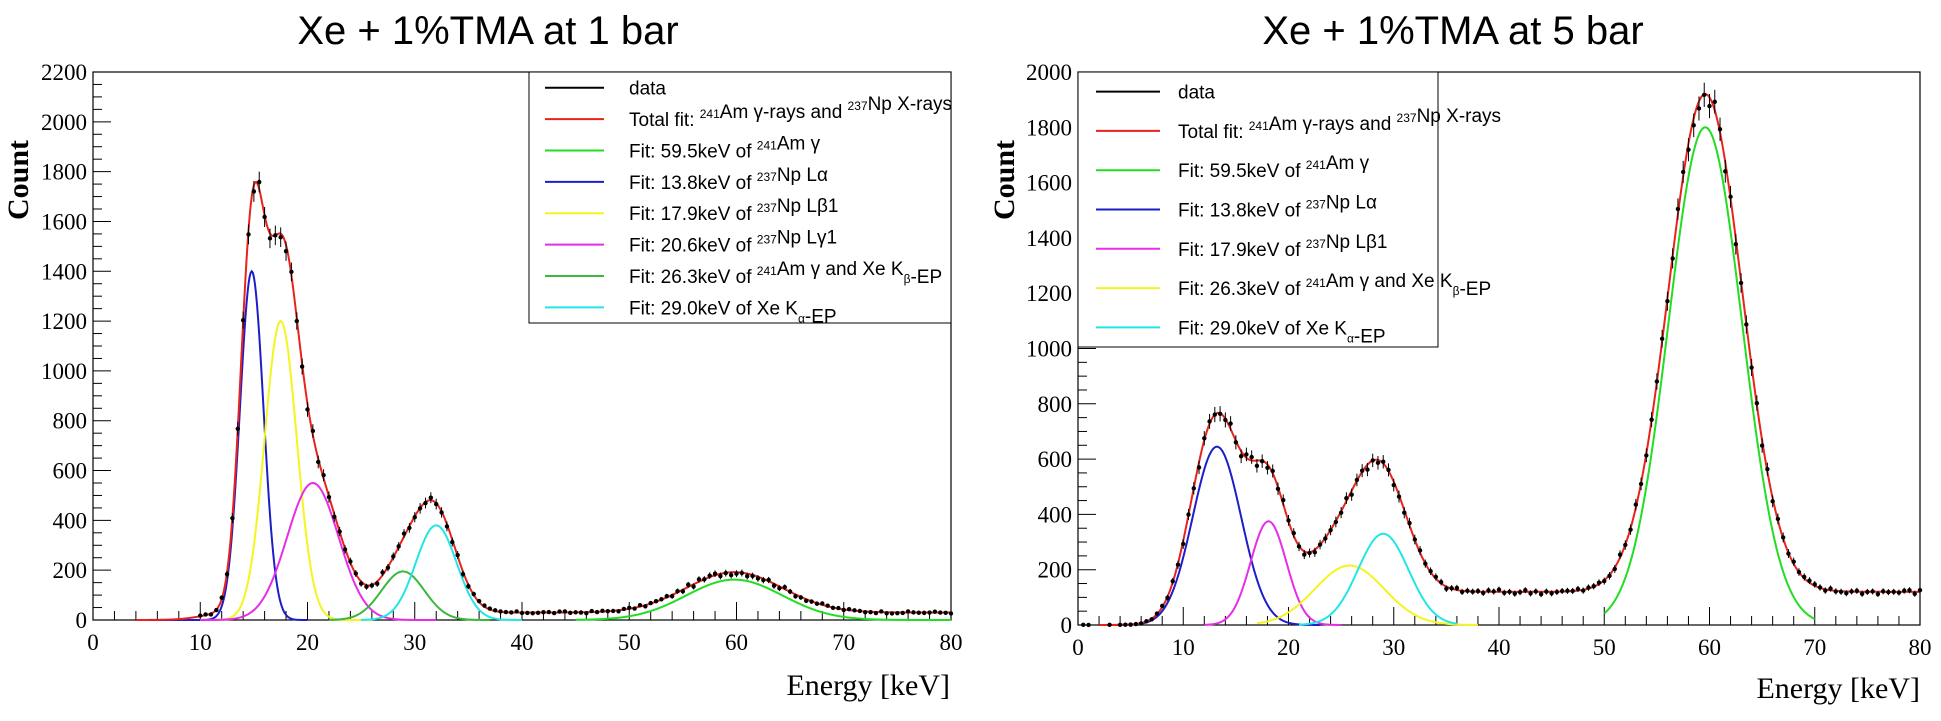 This screenshot has width=1941, height=721. What do you see at coordinates (487, 31) in the screenshot?
I see `chart-title: Xe + 1%TMA at 1 bar` at bounding box center [487, 31].